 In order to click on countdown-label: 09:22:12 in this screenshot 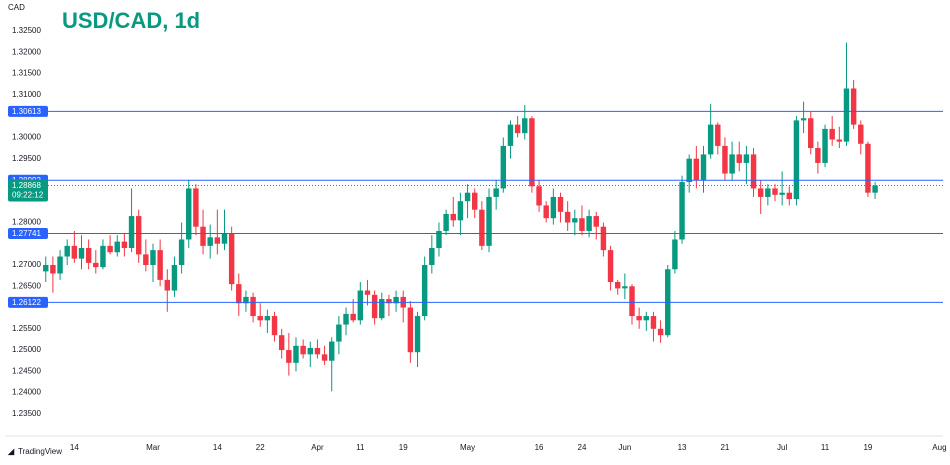, I will do `click(28, 195)`.